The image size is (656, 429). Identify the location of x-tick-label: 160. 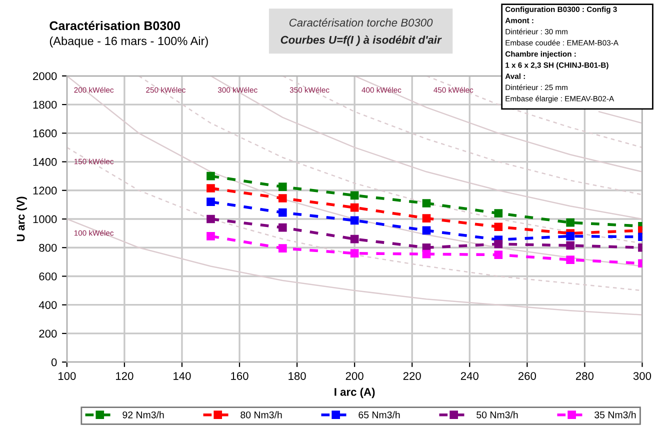
(239, 376).